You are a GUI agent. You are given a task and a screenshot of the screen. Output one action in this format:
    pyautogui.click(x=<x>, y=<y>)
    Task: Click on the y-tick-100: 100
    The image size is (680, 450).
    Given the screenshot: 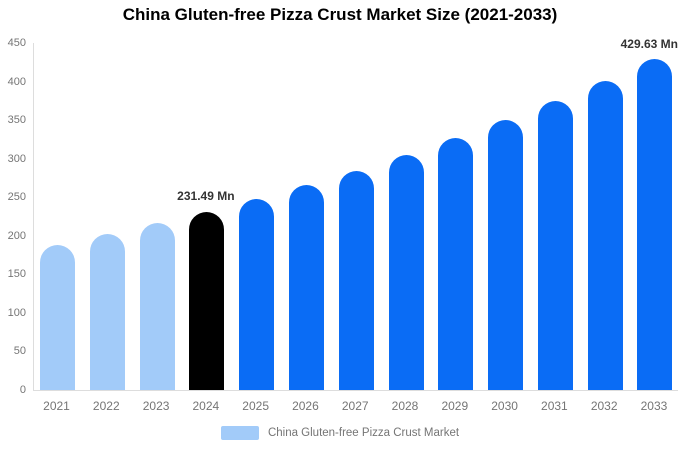 What is the action you would take?
    pyautogui.click(x=16, y=312)
    